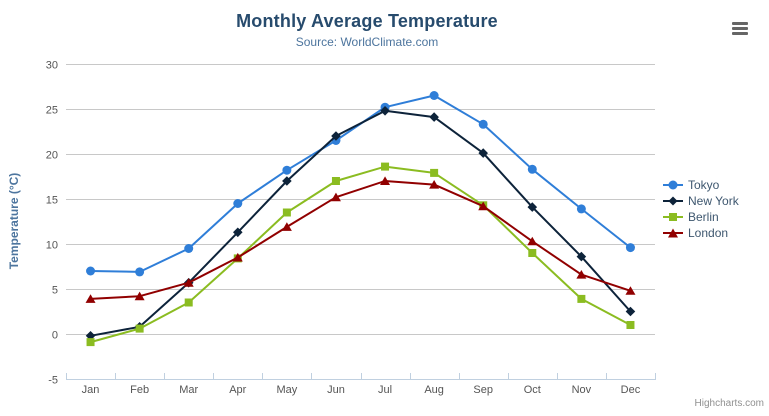 This screenshot has width=769, height=416. I want to click on legend-item-label: London, so click(708, 233).